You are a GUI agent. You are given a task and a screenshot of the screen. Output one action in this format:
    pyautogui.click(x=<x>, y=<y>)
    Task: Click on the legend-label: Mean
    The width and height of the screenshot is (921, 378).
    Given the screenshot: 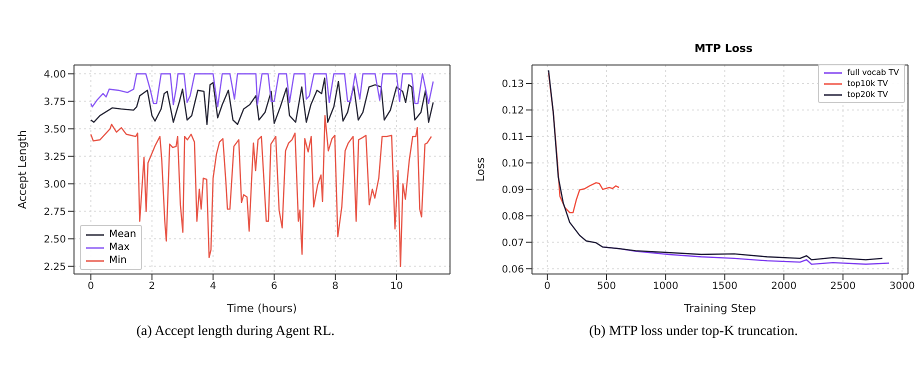 What is the action you would take?
    pyautogui.click(x=122, y=234)
    